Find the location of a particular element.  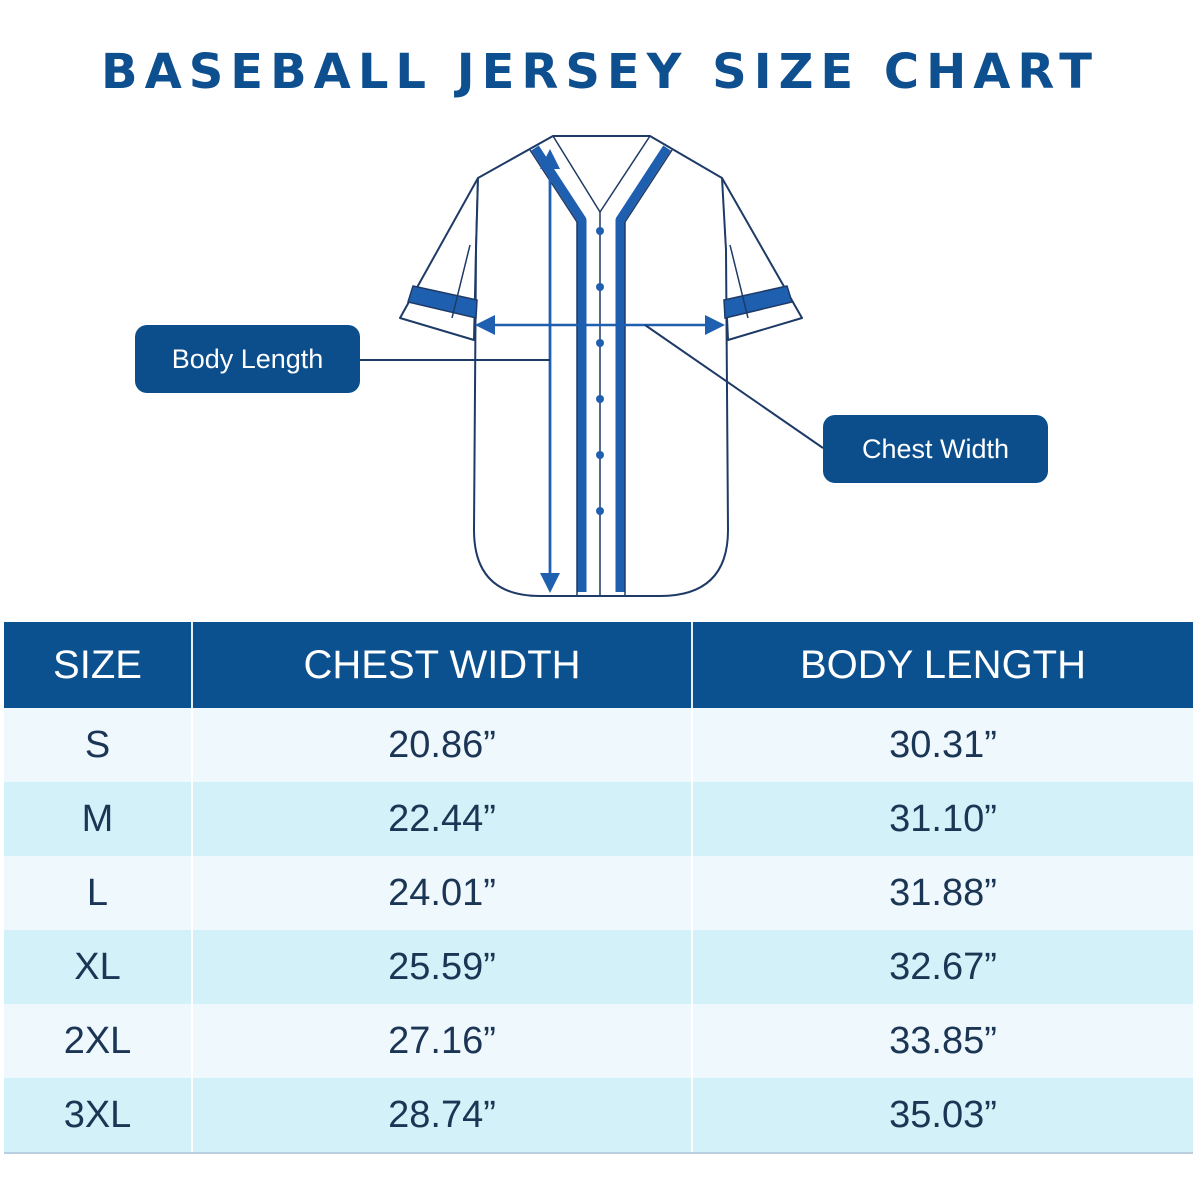

body-length-column-header: BODY LENGTH is located at coordinates (942, 665).